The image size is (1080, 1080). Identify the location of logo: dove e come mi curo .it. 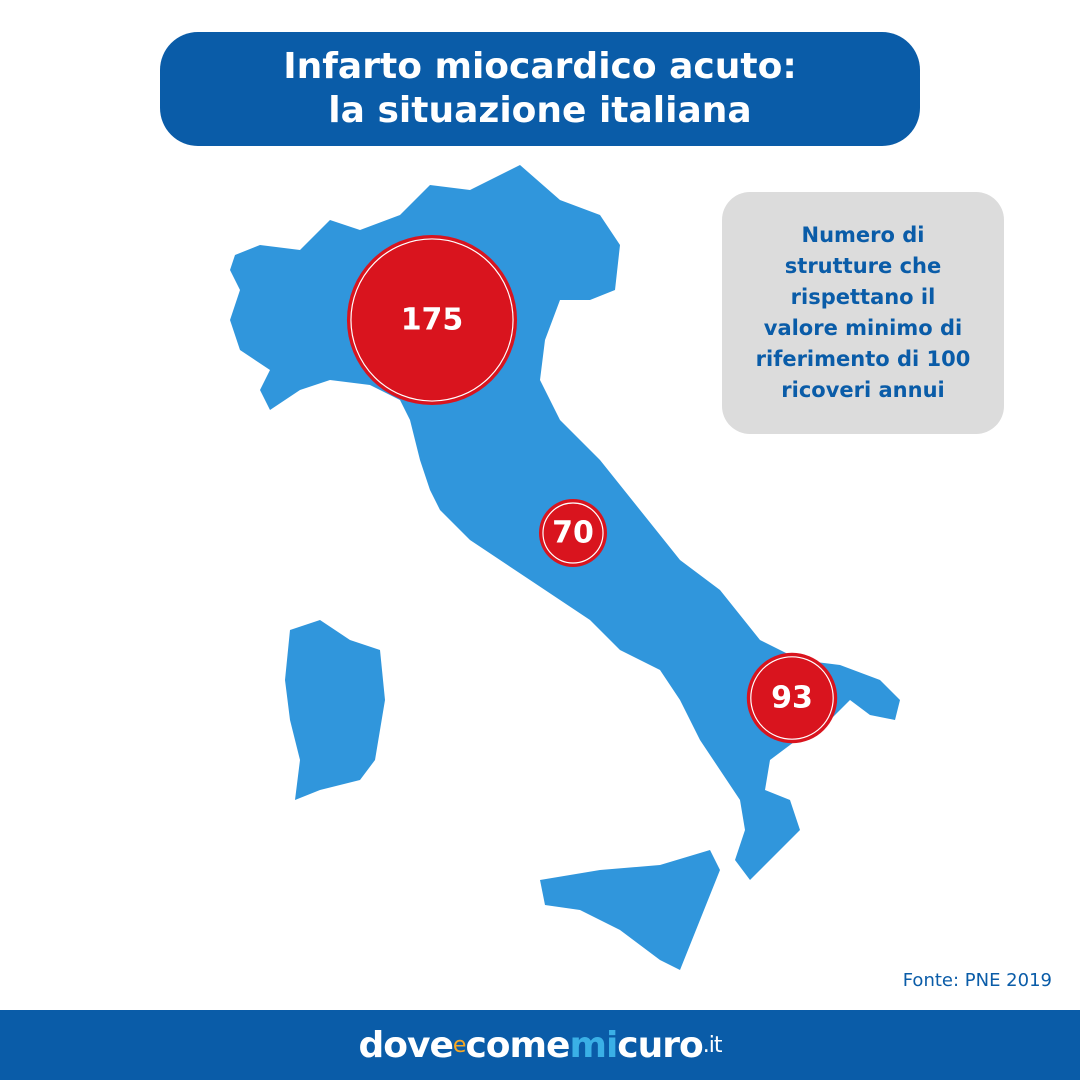
(540, 1045).